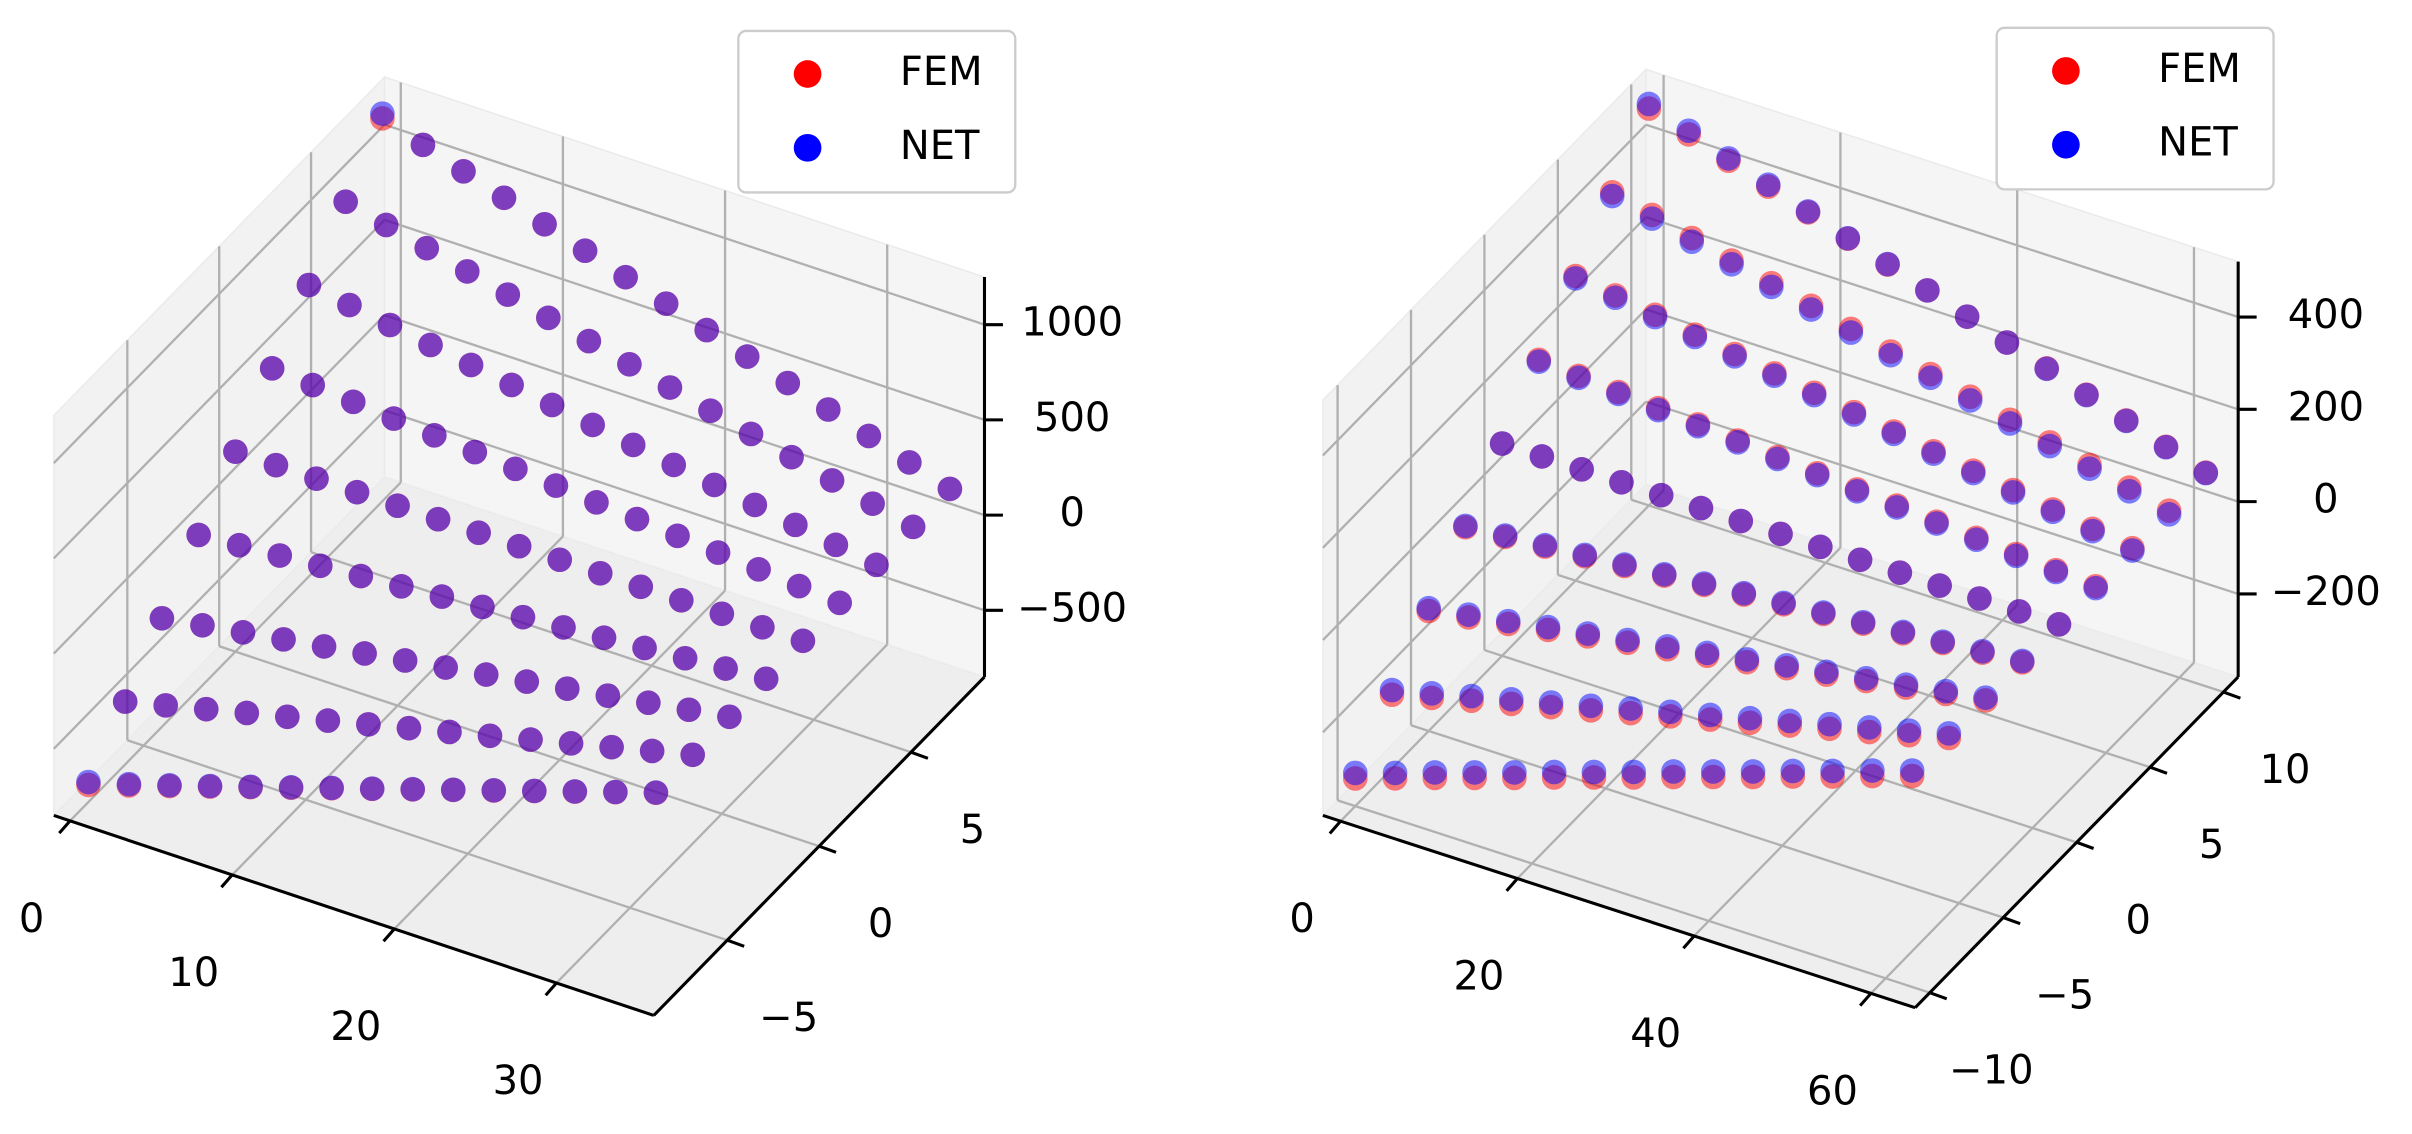  Describe the element at coordinates (355, 1027) in the screenshot. I see `x-tick-label: 20` at that location.